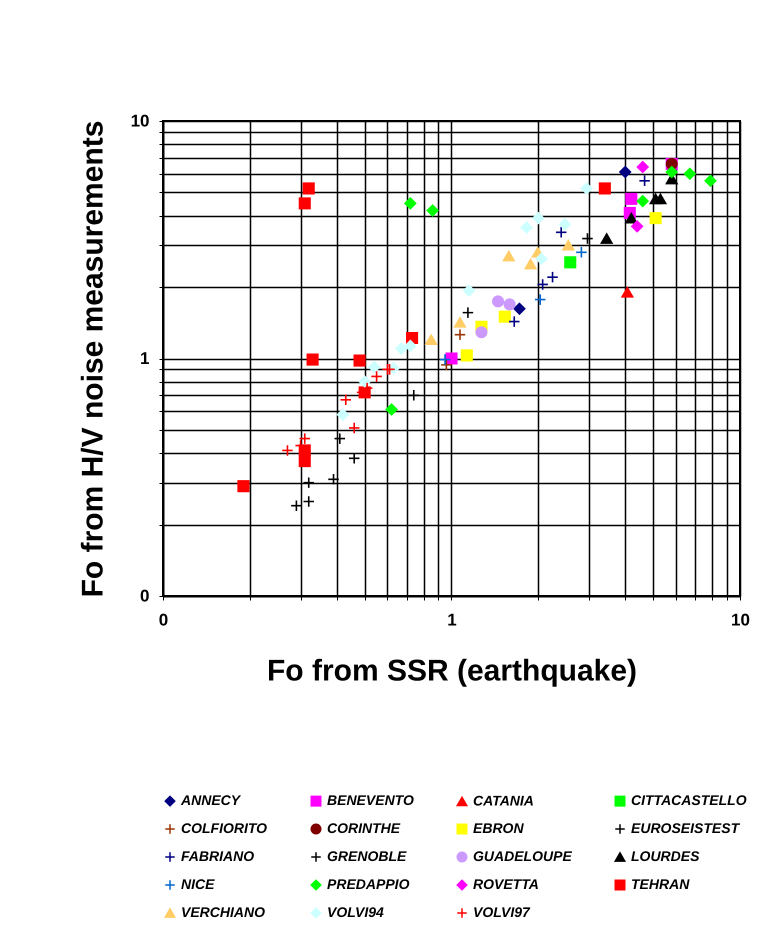 Image resolution: width=772 pixels, height=946 pixels. I want to click on legend-label: CORINTHE, so click(364, 828).